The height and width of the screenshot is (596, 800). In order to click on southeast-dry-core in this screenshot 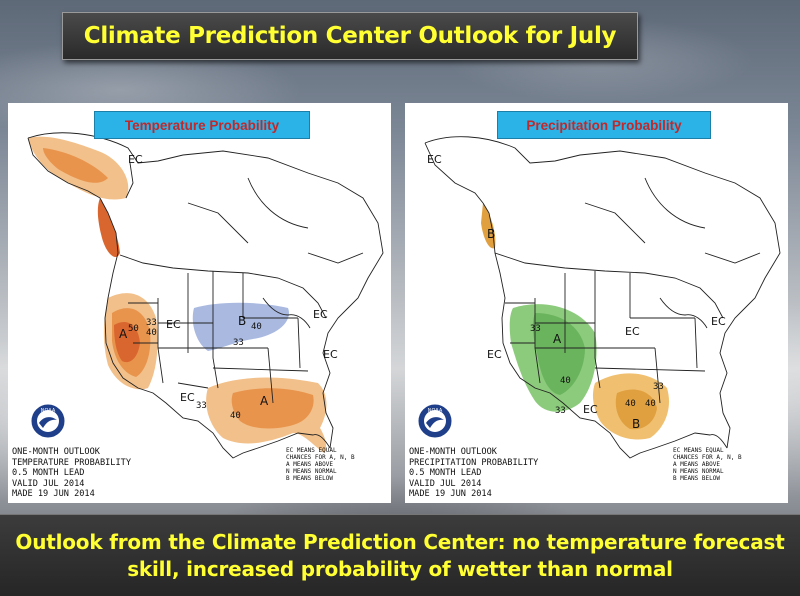, I will do `click(636, 409)`.